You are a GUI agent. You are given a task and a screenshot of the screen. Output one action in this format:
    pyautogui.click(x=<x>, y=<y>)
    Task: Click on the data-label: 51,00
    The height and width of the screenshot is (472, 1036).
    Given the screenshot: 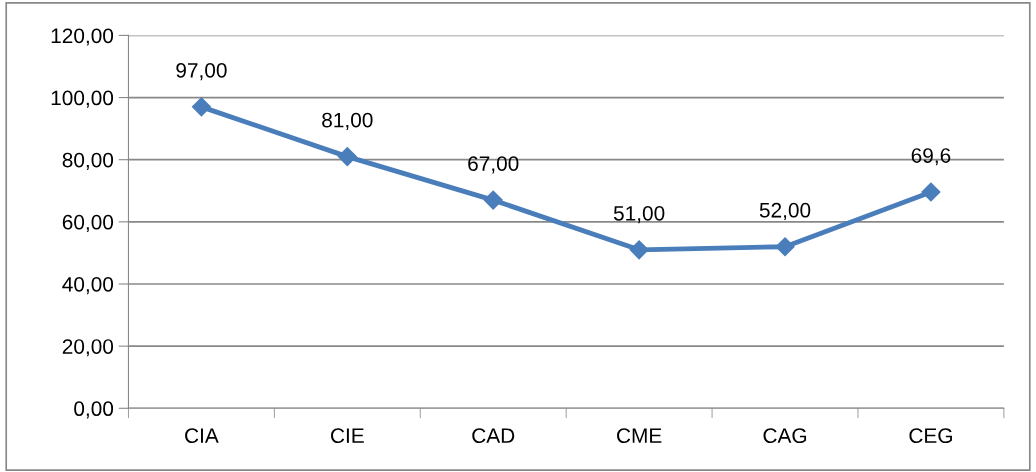 What is the action you would take?
    pyautogui.click(x=639, y=214)
    